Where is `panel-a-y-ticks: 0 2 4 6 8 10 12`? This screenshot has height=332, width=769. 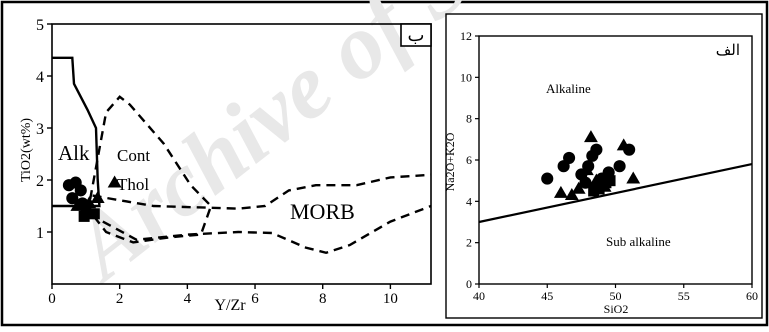
panel-a-y-ticks: 0 2 4 6 8 10 12 is located at coordinates (469, 160).